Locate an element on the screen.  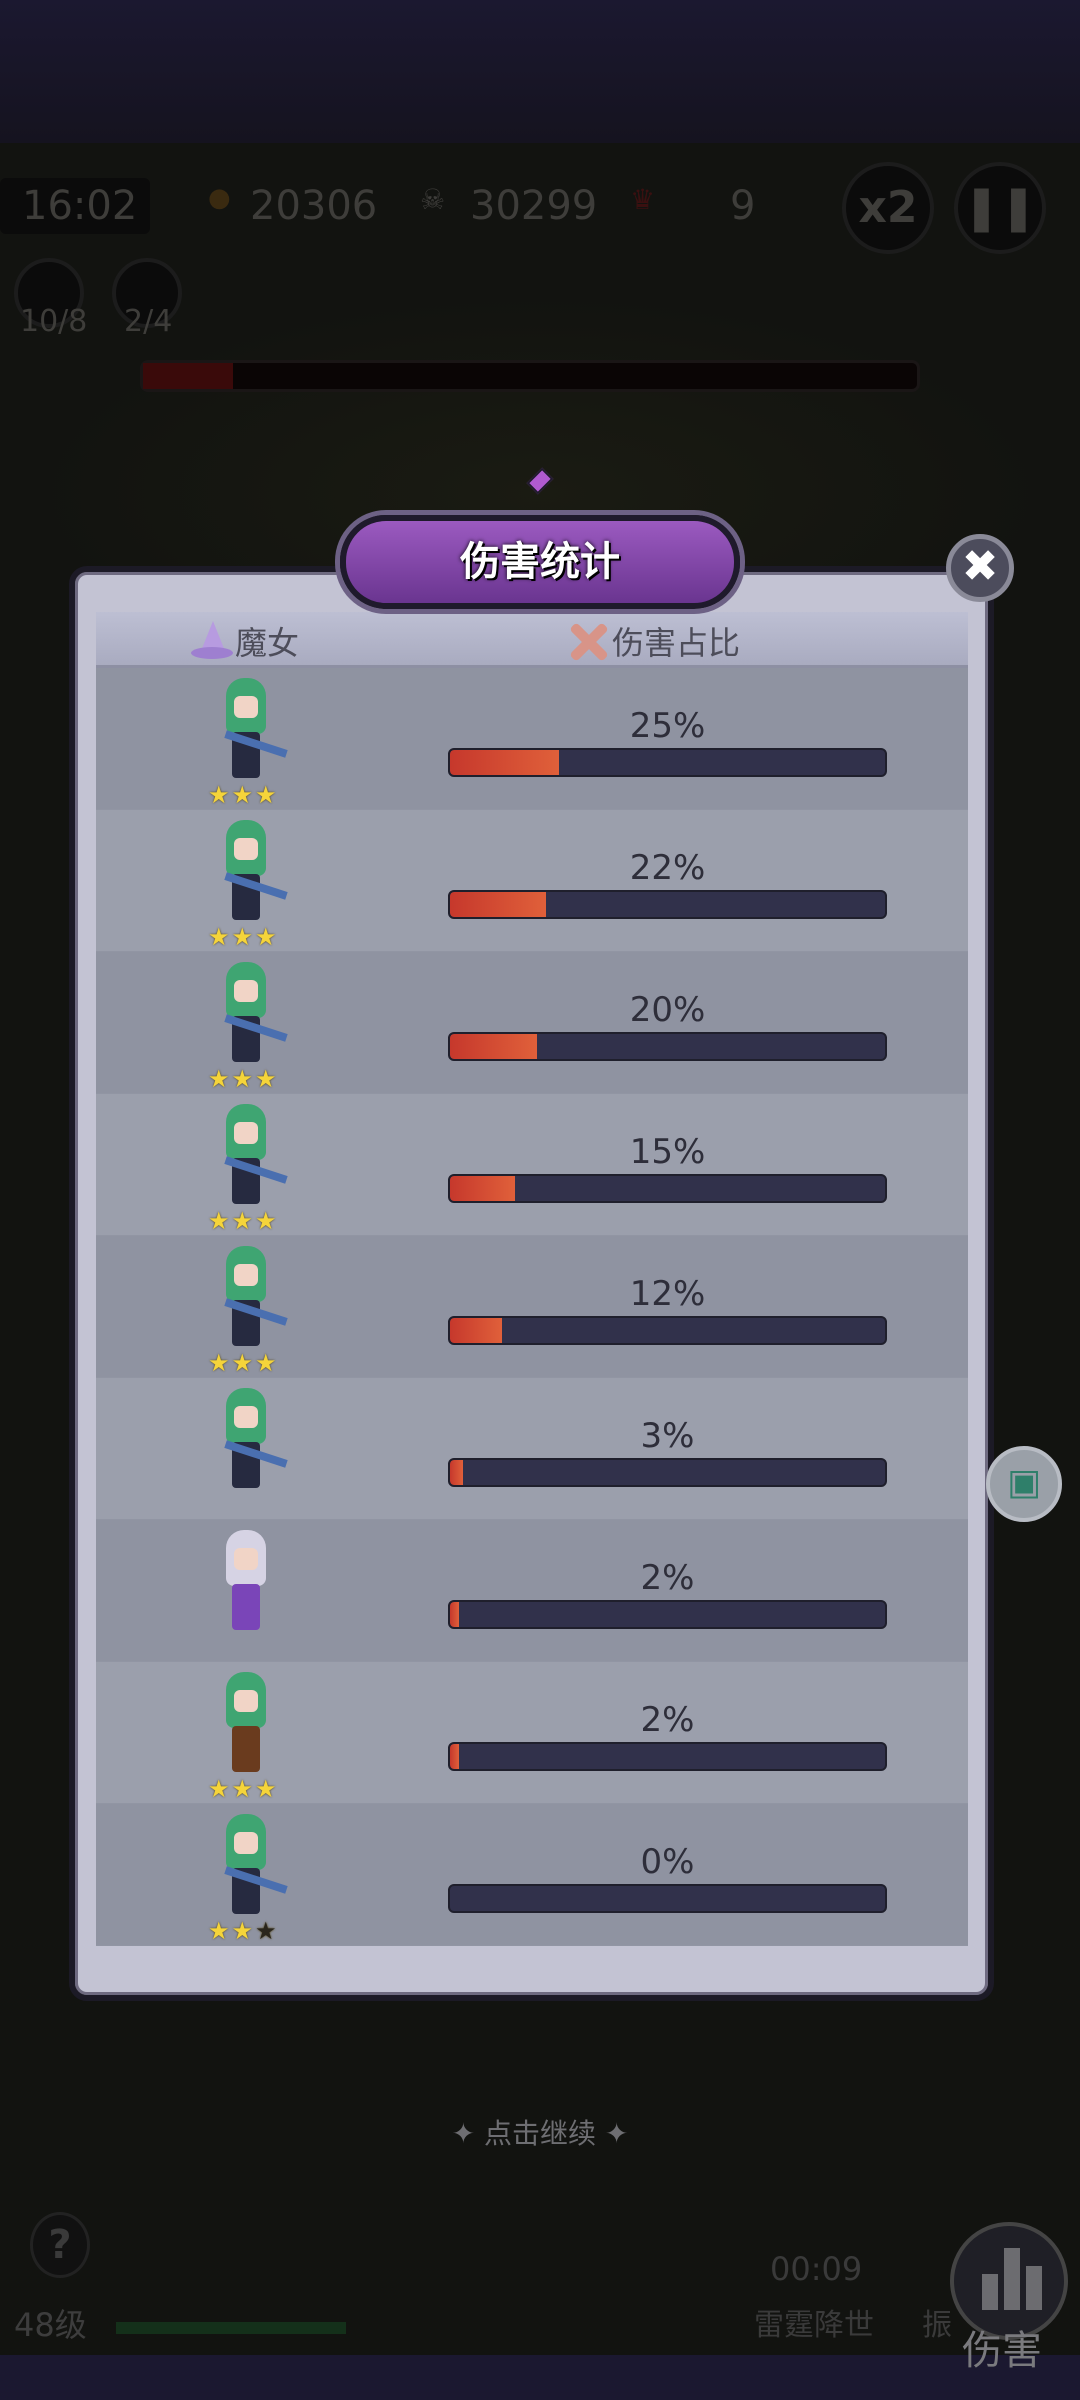
crossed-swords-icon is located at coordinates (588, 641).